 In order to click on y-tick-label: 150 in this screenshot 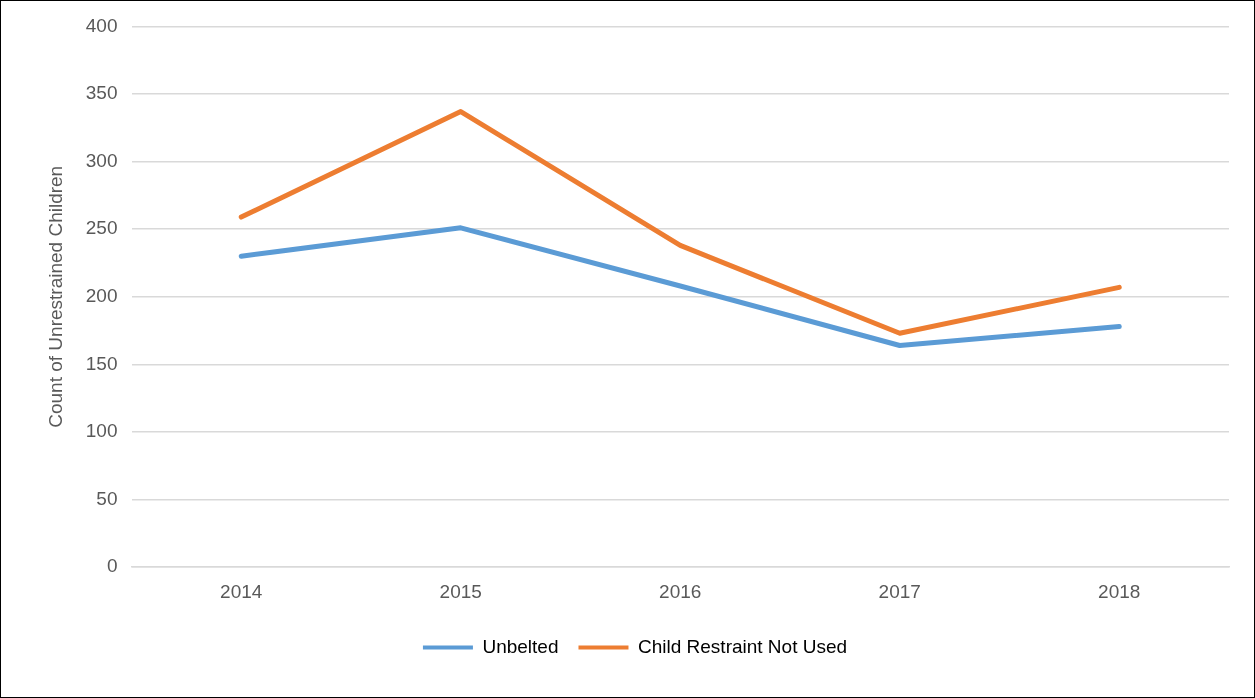, I will do `click(101, 363)`.